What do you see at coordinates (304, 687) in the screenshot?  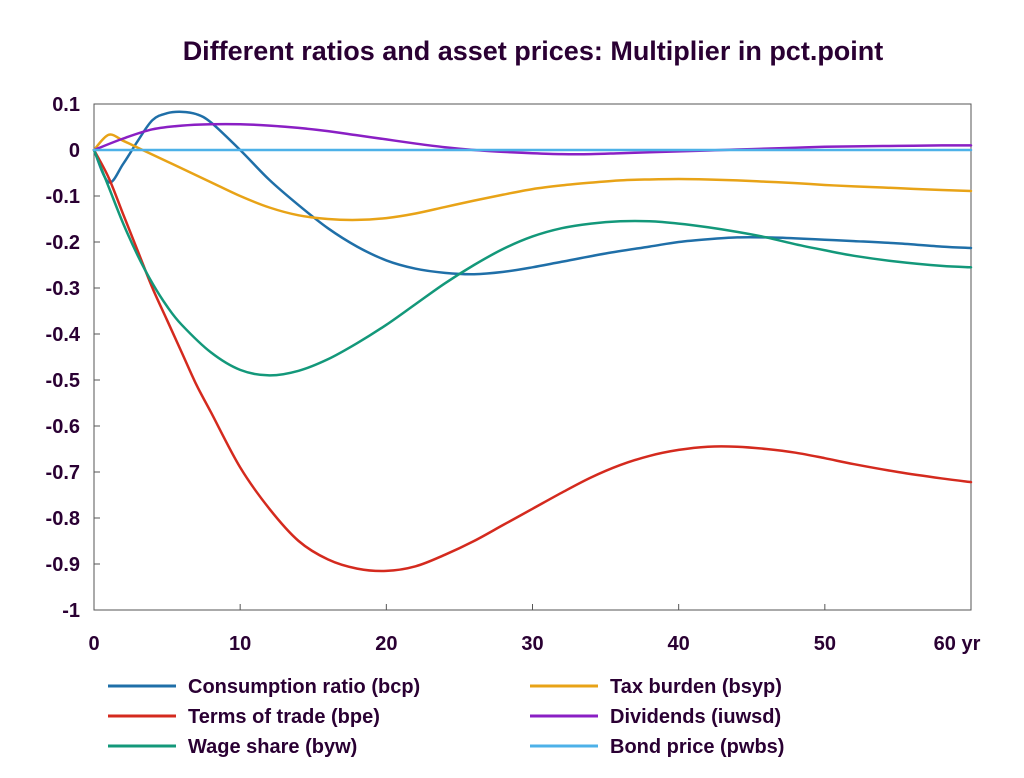 I see `legend-entry-label: Consumption ratio (bcp)` at bounding box center [304, 687].